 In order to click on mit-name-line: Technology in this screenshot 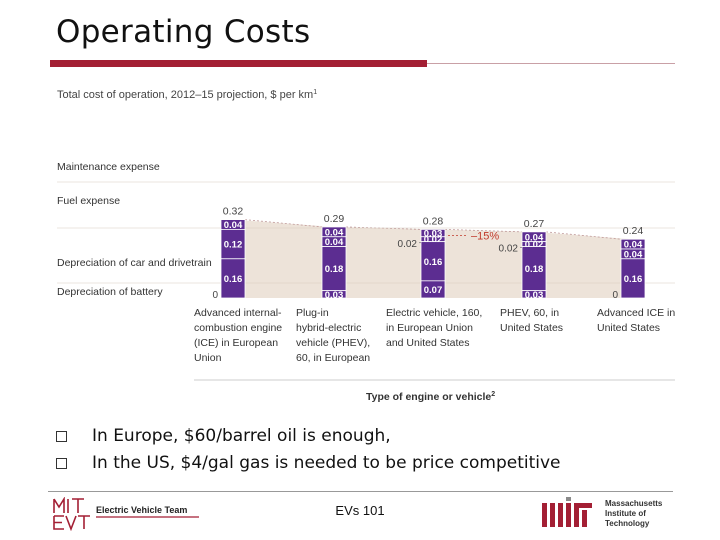, I will do `click(627, 523)`.